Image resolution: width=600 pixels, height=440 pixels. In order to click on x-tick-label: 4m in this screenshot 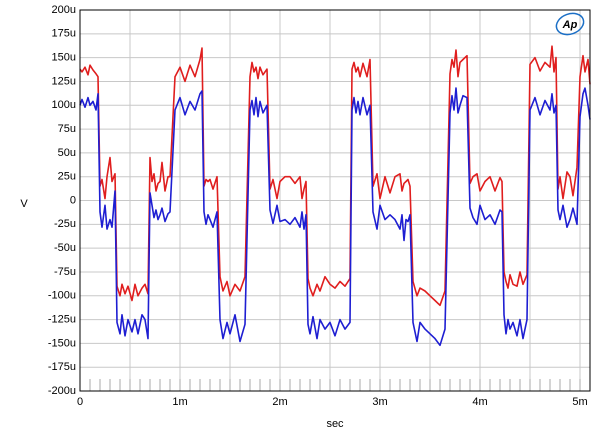, I will do `click(479, 402)`.